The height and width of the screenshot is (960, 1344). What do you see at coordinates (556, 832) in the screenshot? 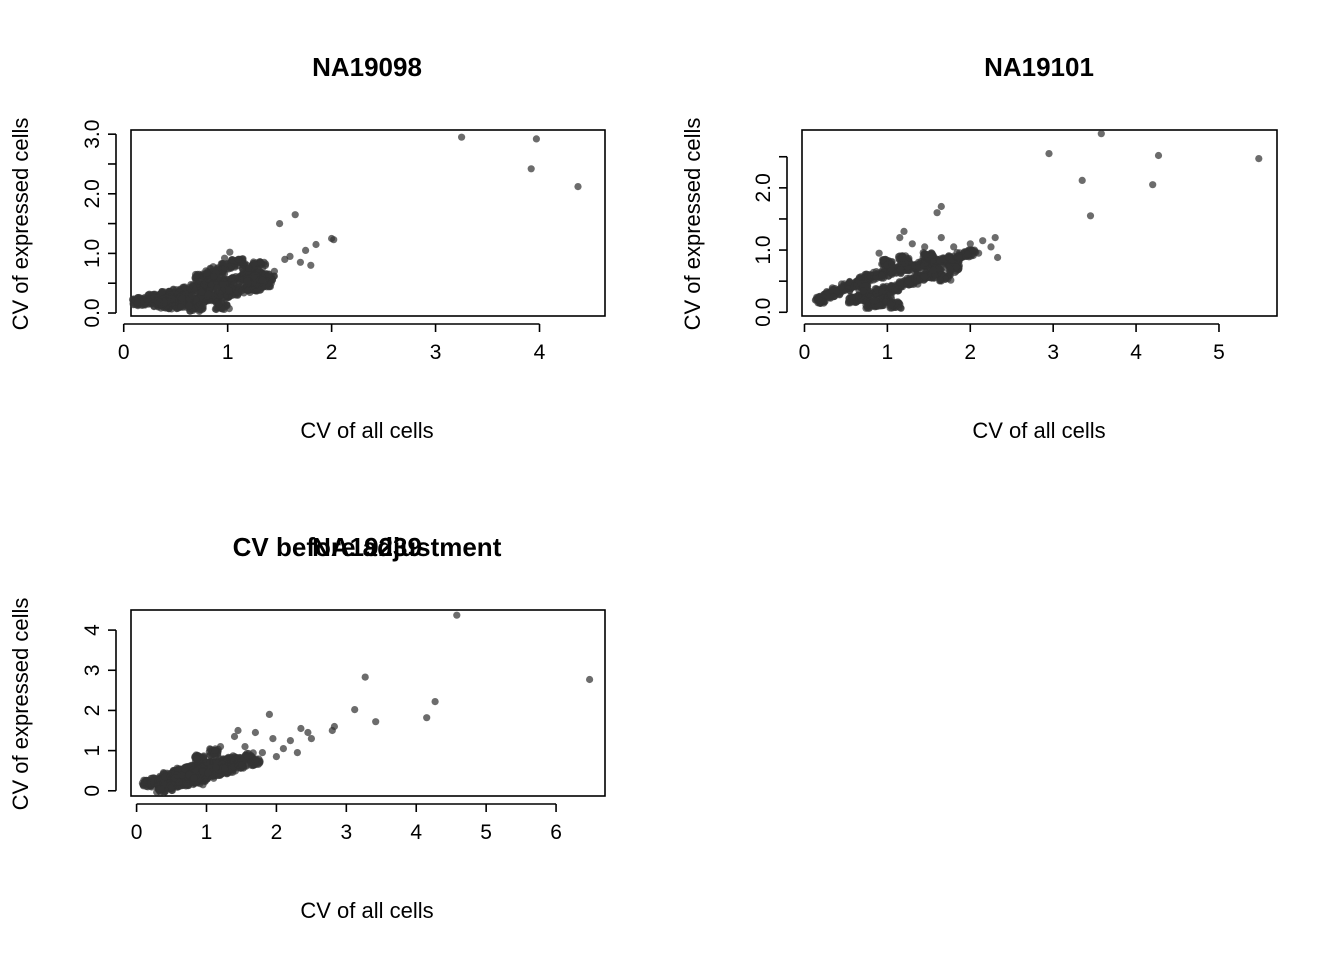
I see `x-tick-label: 6` at bounding box center [556, 832].